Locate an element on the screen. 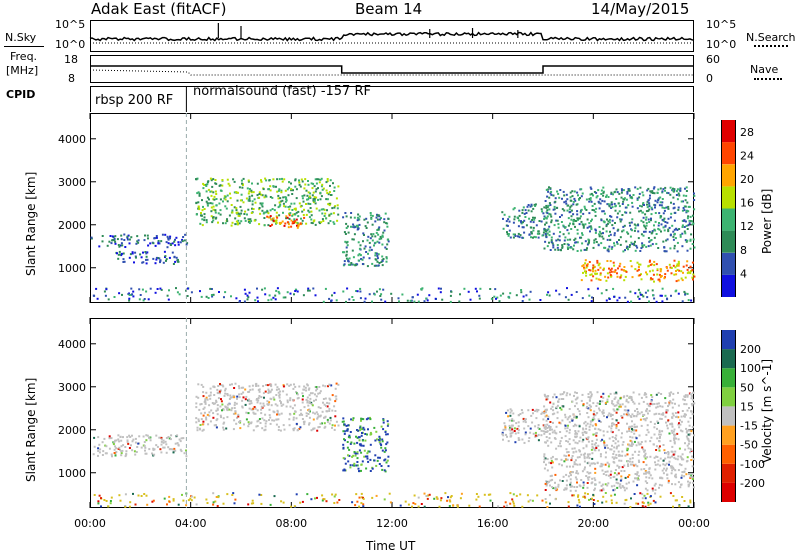  colorbar-tick-label: 16 is located at coordinates (747, 203).